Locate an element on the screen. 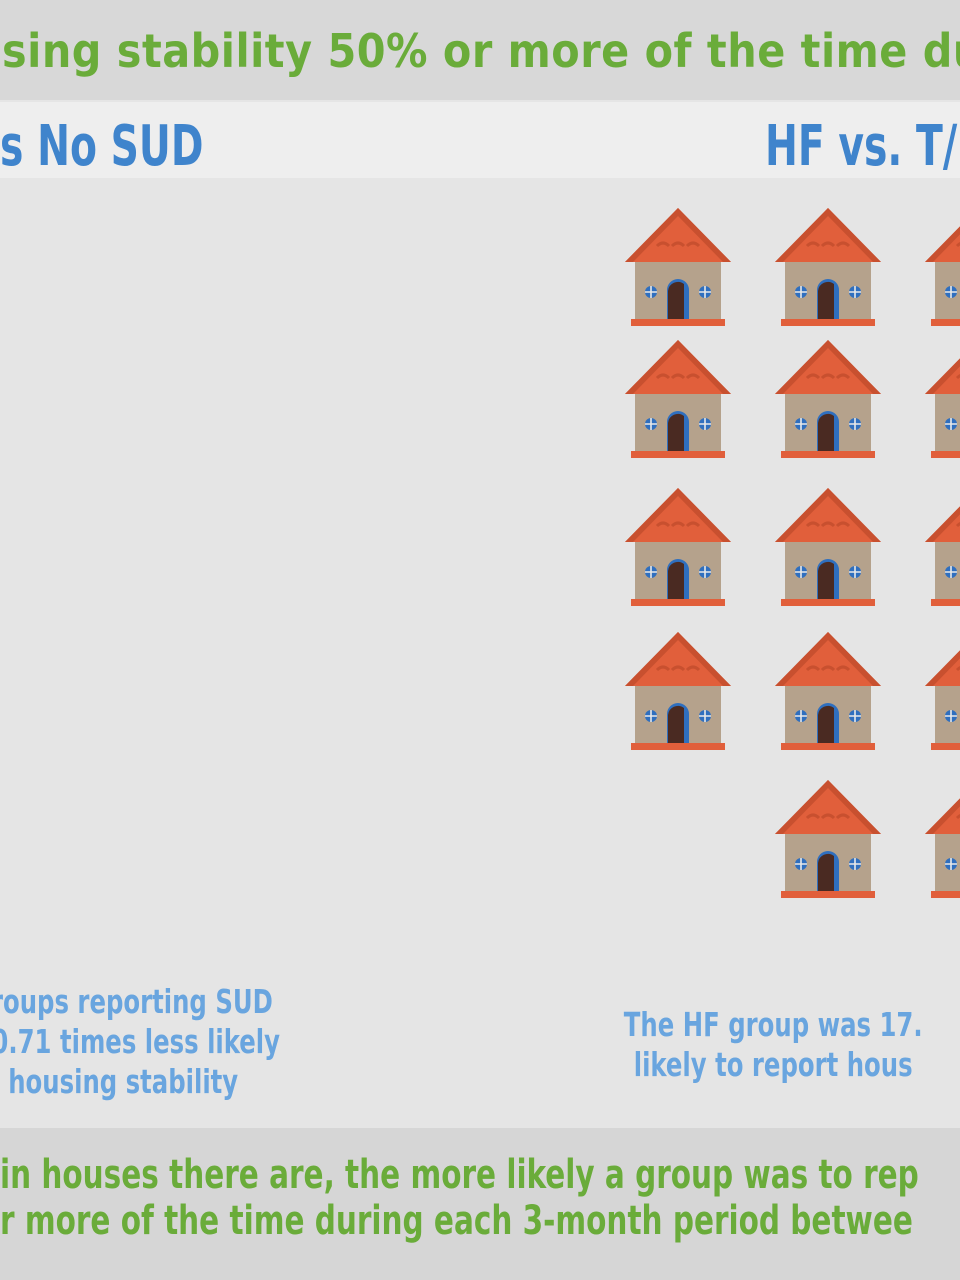 The width and height of the screenshot is (960, 1280). header-right: HF vs. T/ is located at coordinates (861, 146).